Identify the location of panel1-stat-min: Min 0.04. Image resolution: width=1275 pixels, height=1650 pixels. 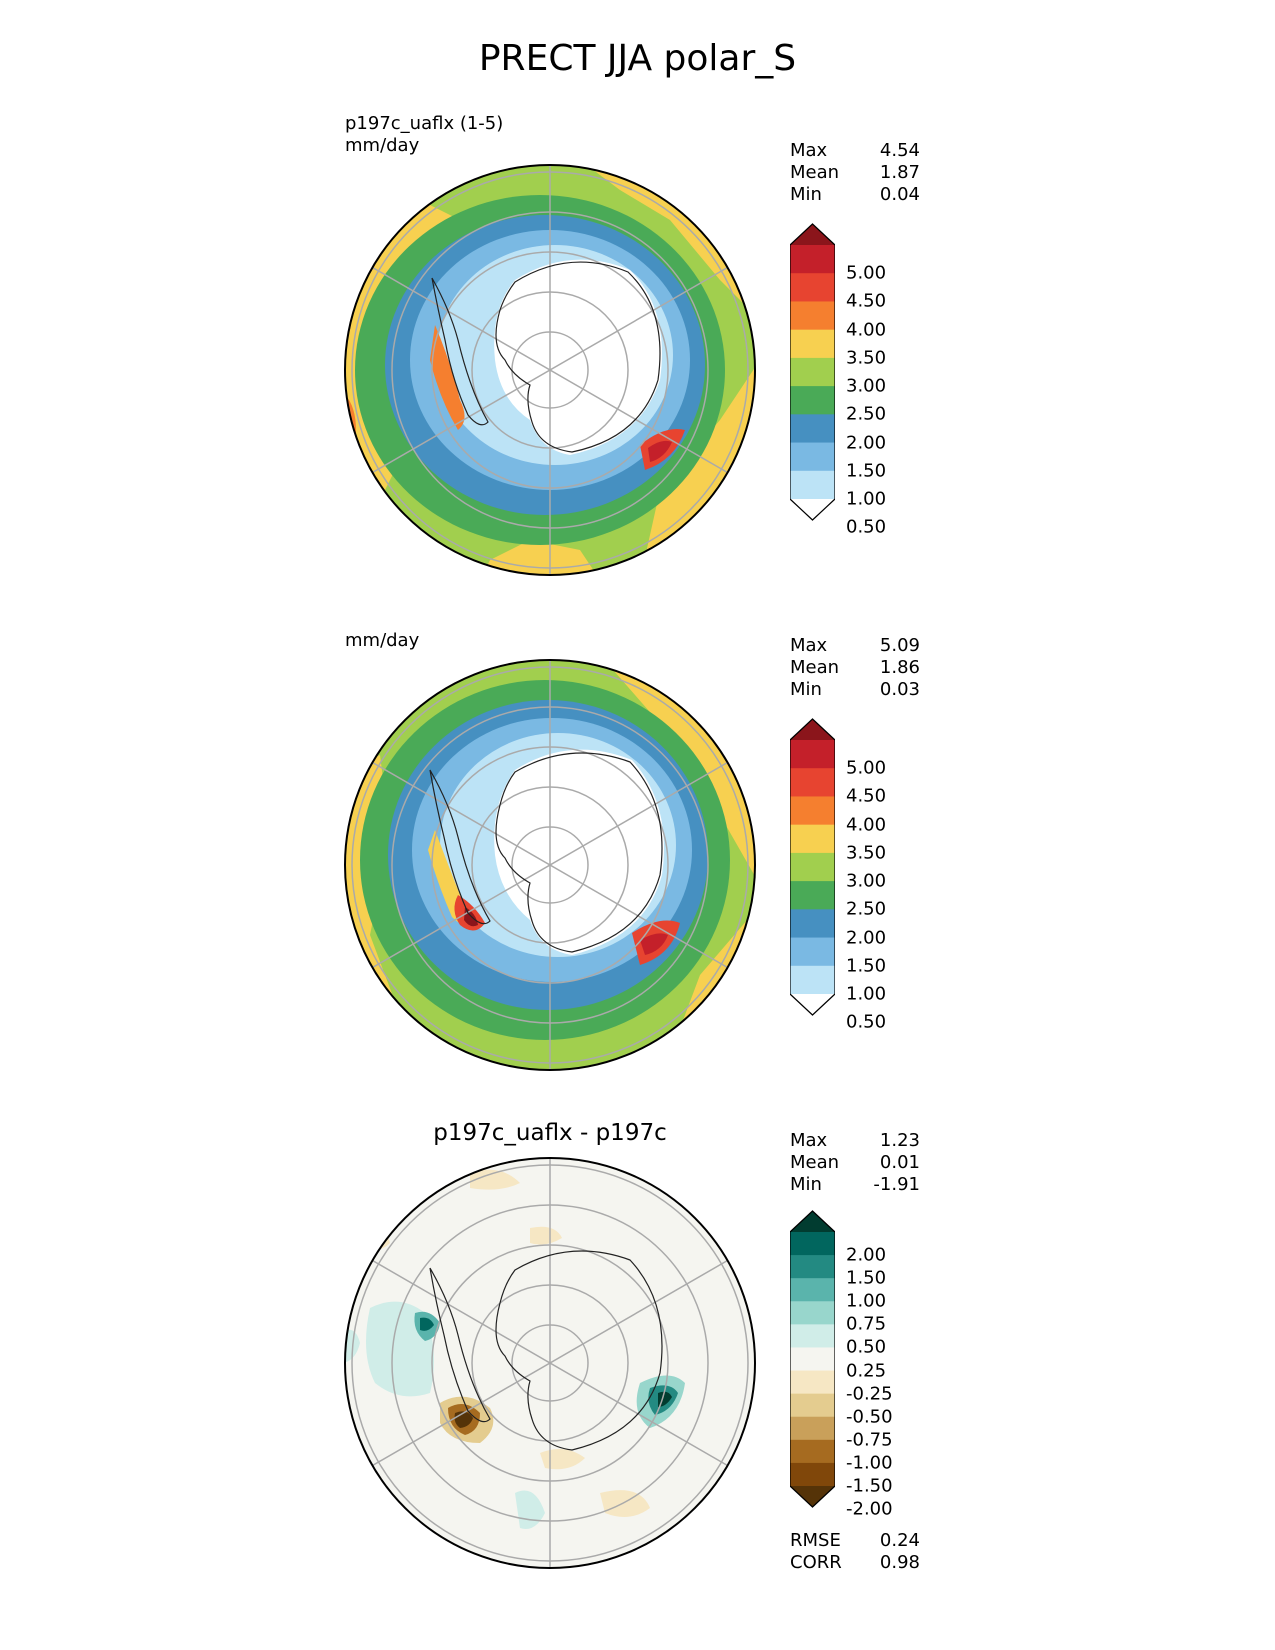
(855, 194).